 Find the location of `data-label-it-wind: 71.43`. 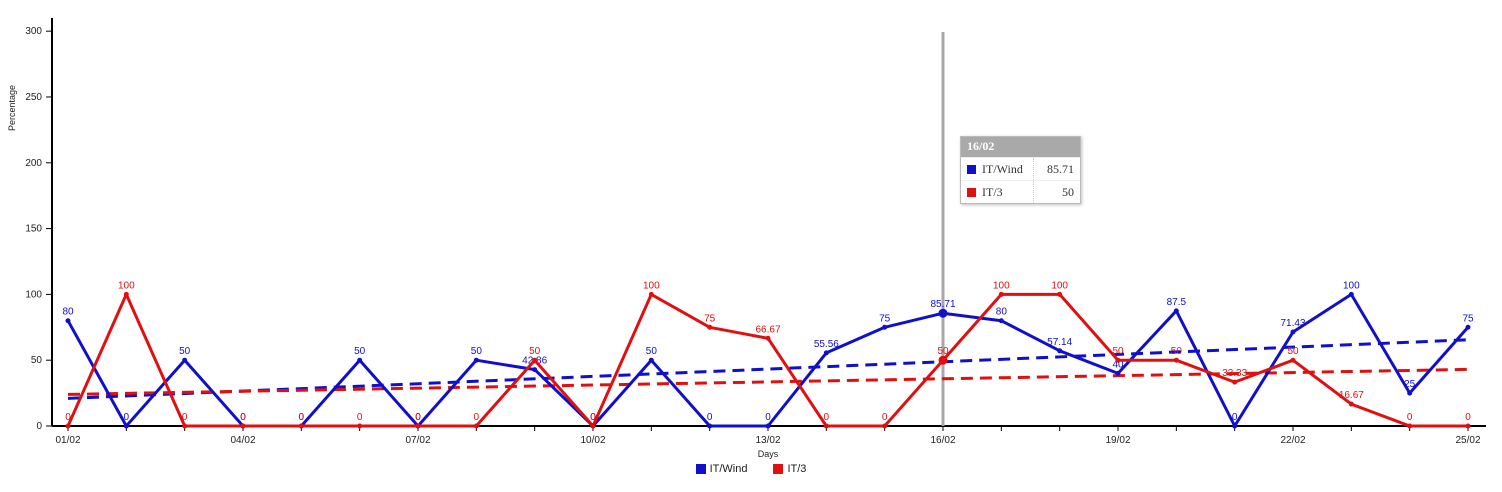

data-label-it-wind: 71.43 is located at coordinates (1292, 323).